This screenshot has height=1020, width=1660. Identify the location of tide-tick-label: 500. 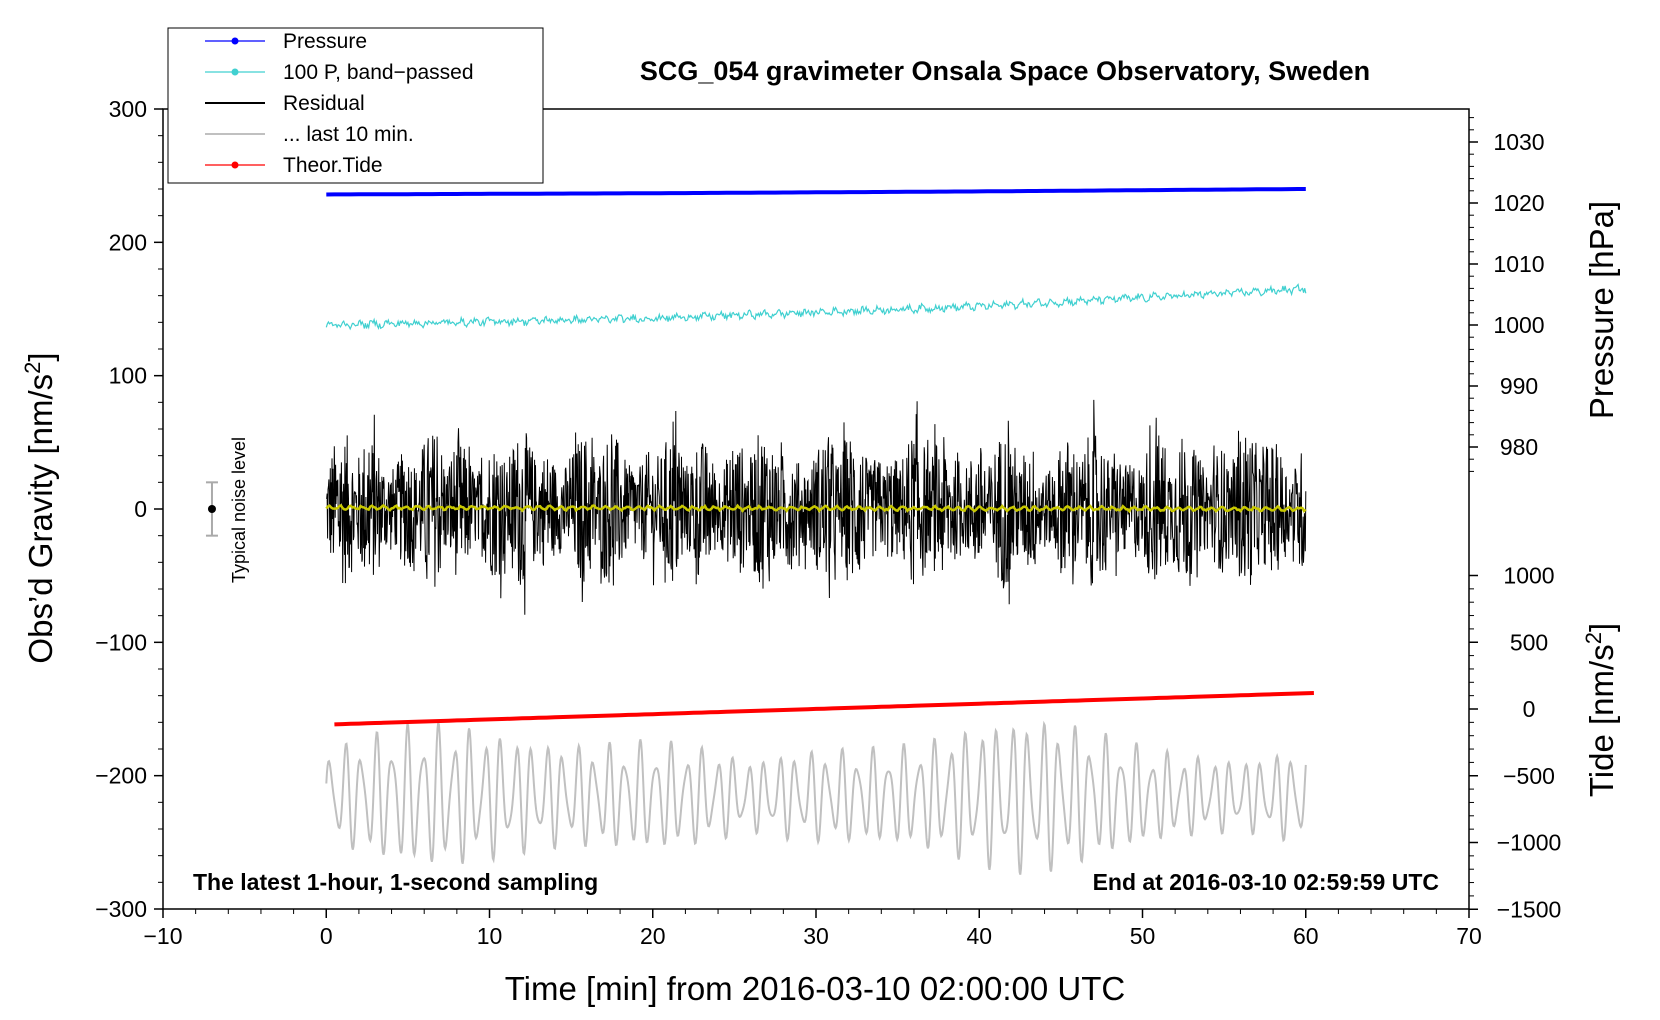
(1529, 642).